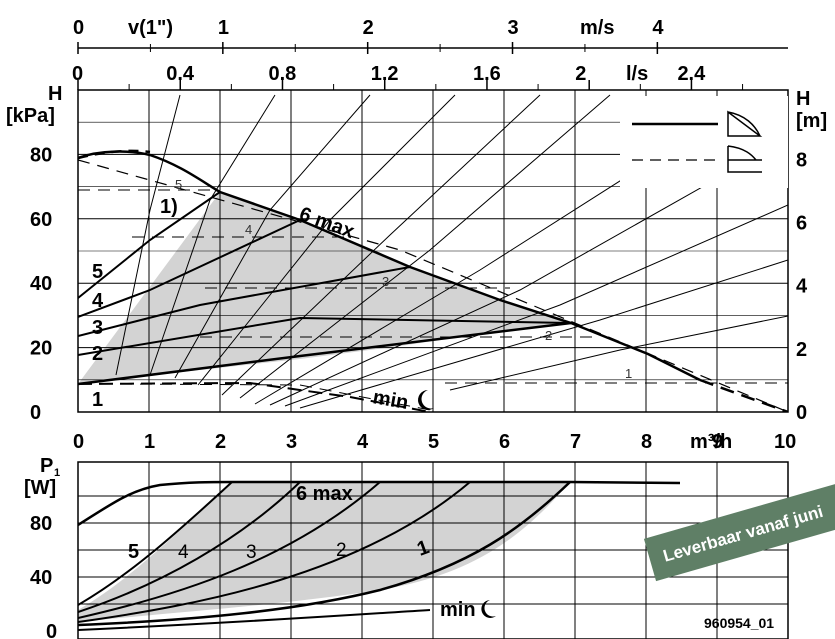 The image size is (835, 639). Describe the element at coordinates (46, 466) in the screenshot. I see `power-ylabel-p: P` at that location.